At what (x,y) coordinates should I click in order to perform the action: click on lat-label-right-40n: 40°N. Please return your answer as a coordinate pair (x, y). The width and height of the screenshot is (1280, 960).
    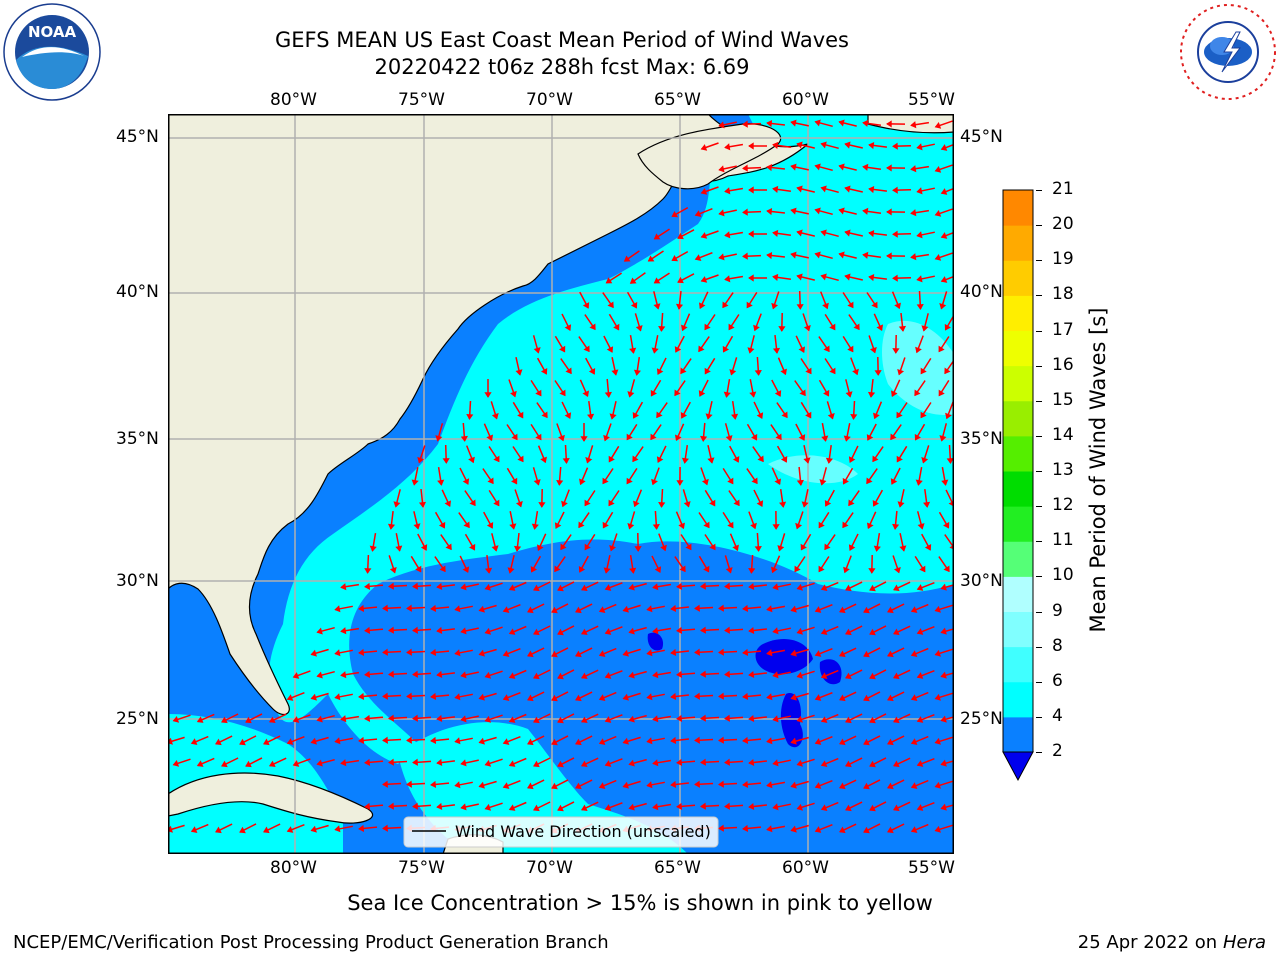
    Looking at the image, I should click on (981, 292).